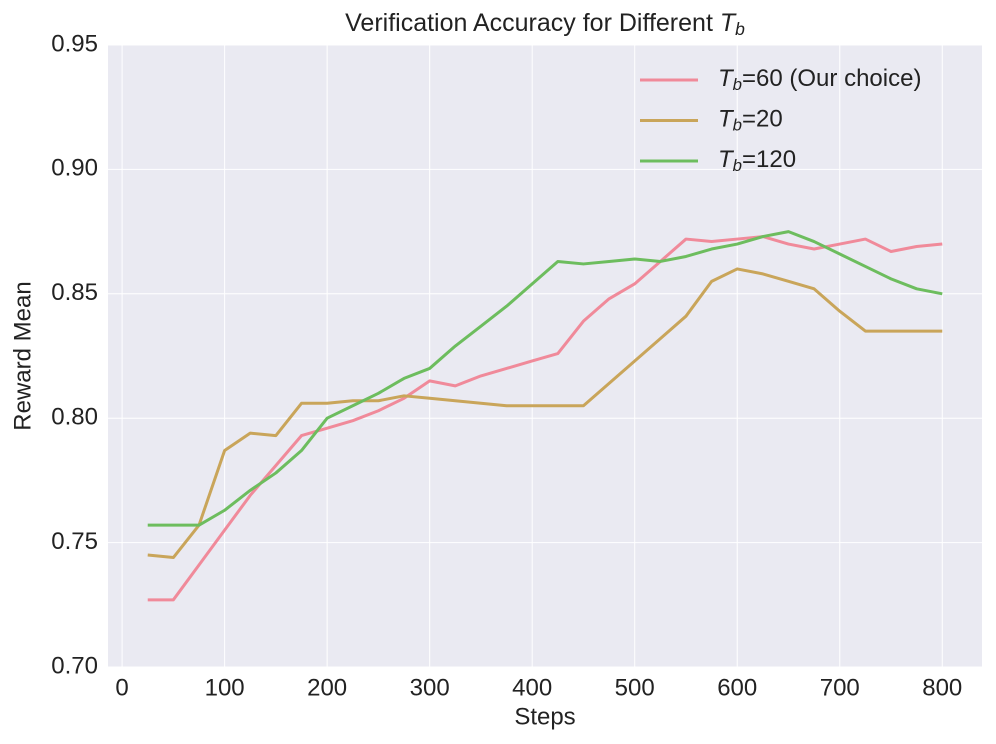 Image resolution: width=996 pixels, height=744 pixels. I want to click on chart-title: Verification Accuracy for Different Tb, so click(545, 24).